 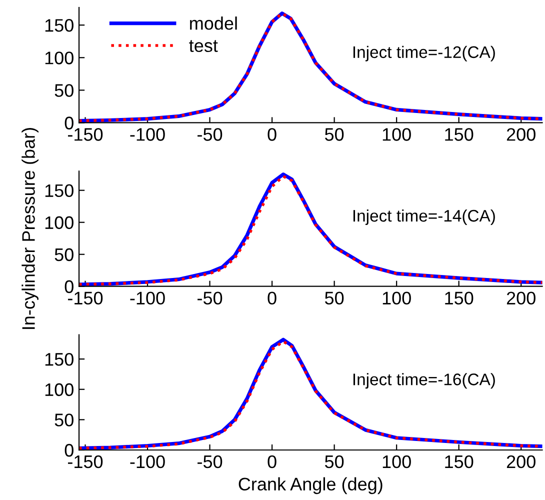 I want to click on legend-label: model, so click(x=213, y=23).